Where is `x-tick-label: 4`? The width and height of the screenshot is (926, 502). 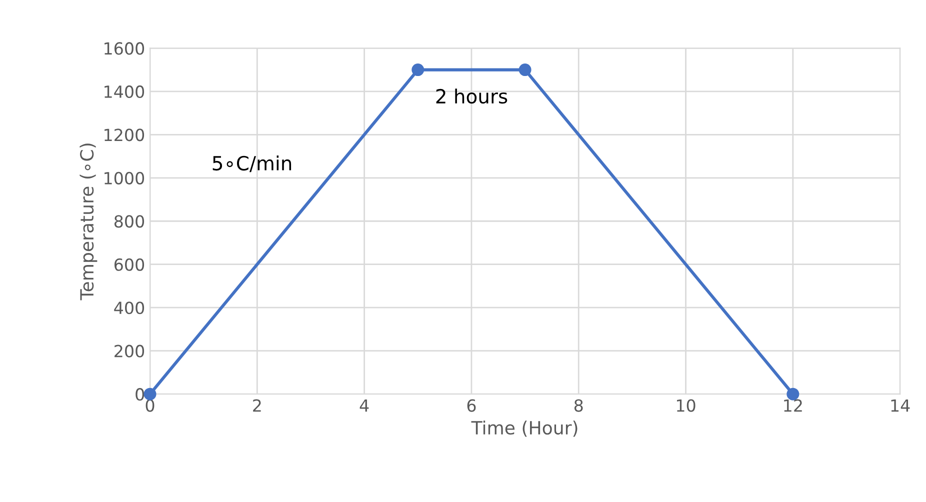 x-tick-label: 4 is located at coordinates (364, 405).